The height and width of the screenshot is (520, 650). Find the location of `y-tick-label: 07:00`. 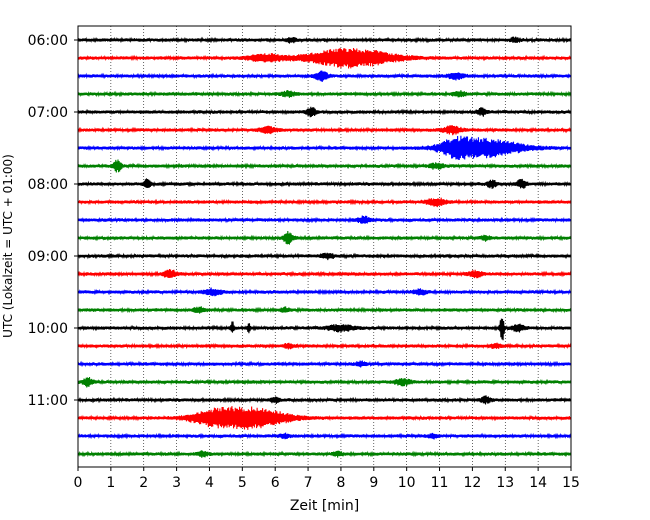

y-tick-label: 07:00 is located at coordinates (48, 113).